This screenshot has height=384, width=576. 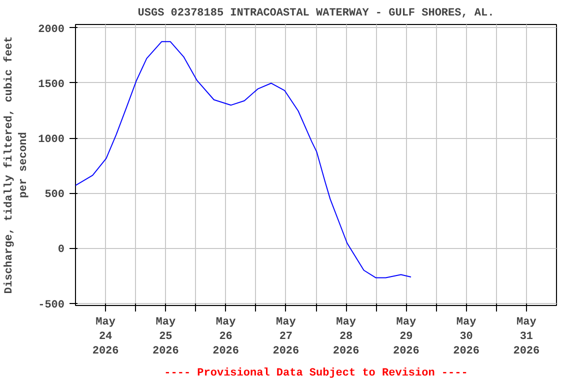 I want to click on x-tick-label: May 27 2026, so click(x=286, y=337).